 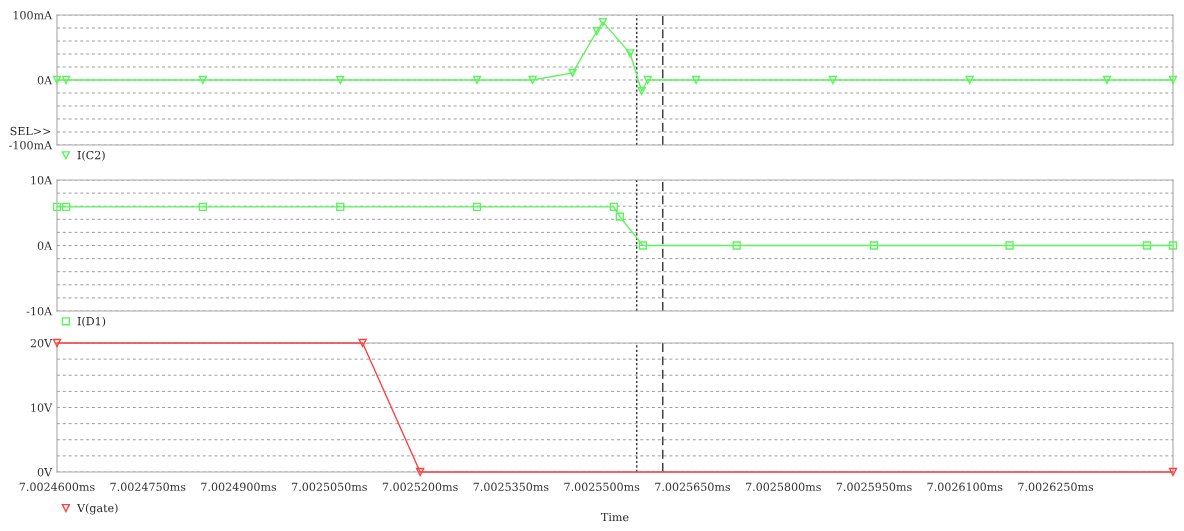 I want to click on y-tick-label: -100mA, so click(x=31, y=145).